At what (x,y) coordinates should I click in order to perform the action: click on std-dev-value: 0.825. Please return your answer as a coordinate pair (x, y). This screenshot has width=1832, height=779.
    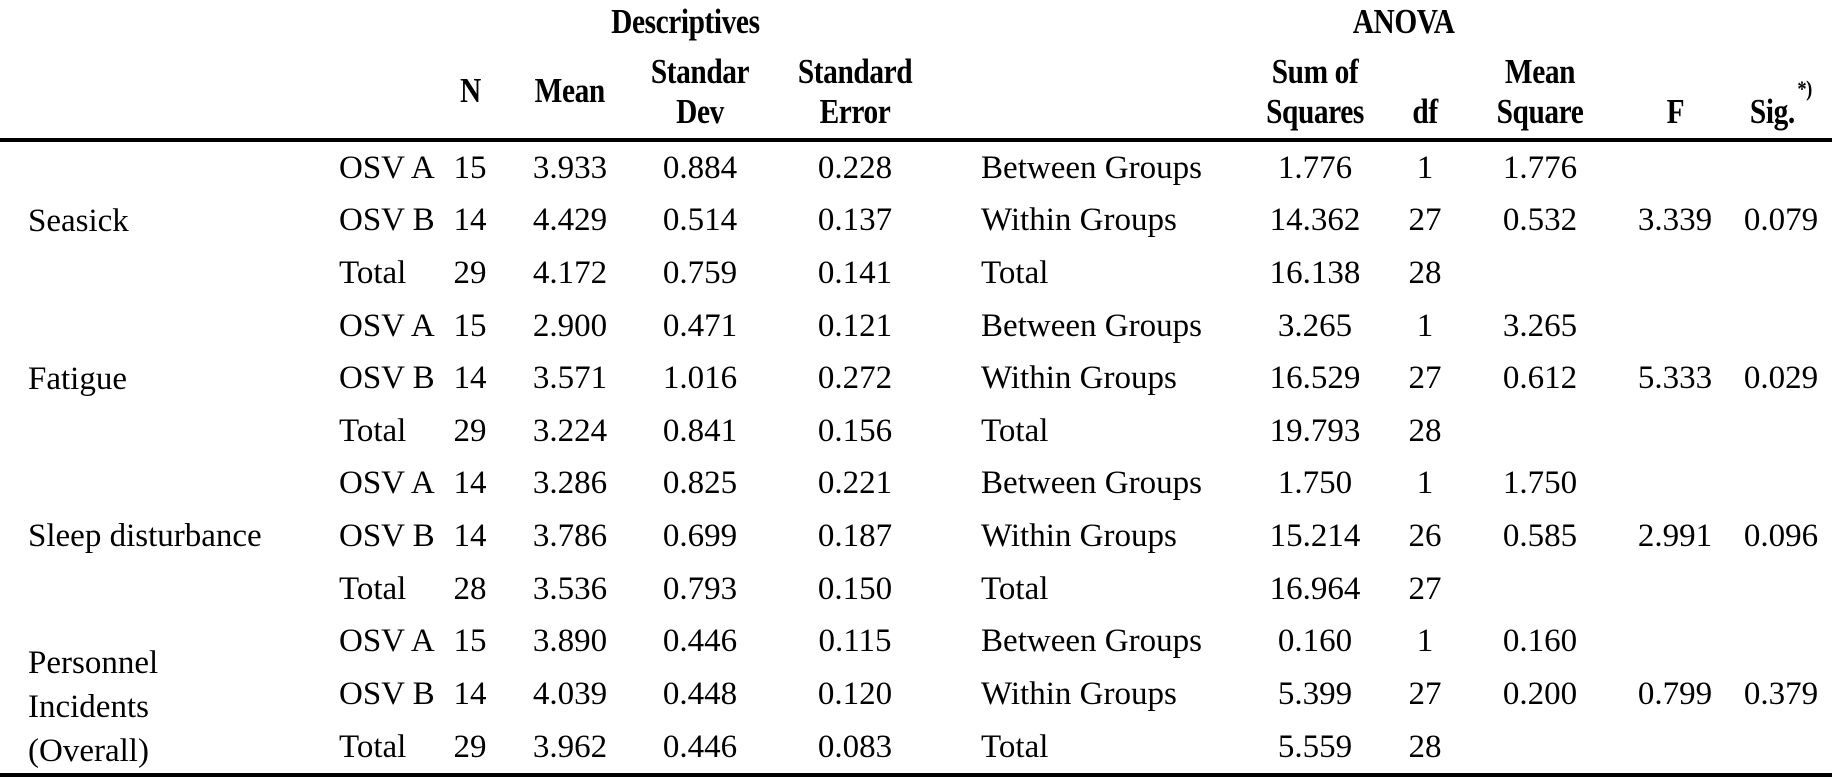
    Looking at the image, I should click on (700, 483).